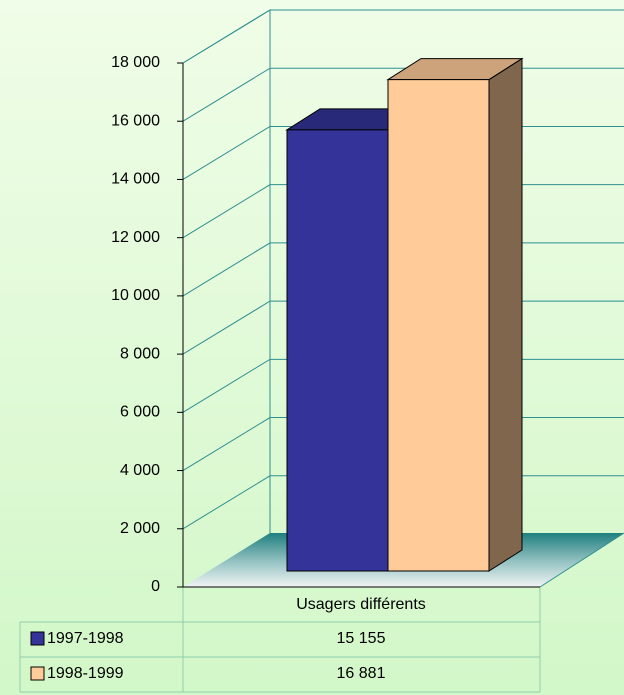 This screenshot has height=695, width=624. What do you see at coordinates (403, 36) in the screenshot?
I see `grid-line` at bounding box center [403, 36].